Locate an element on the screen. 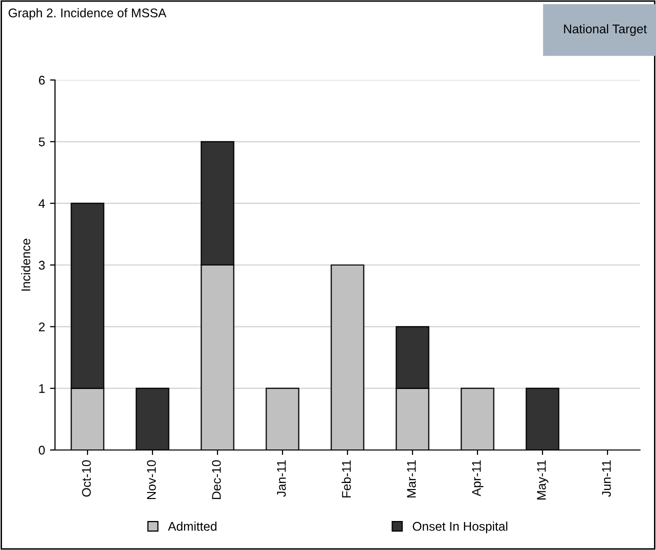 The width and height of the screenshot is (656, 550). x-tick-label: Jan-11 is located at coordinates (281, 478).